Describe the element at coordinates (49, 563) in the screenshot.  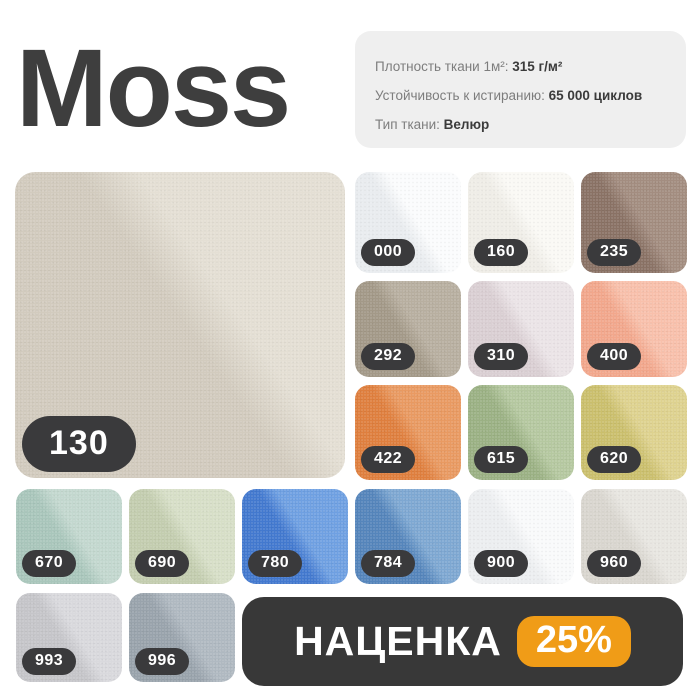
I see `swatch-code-pill: 670` at that location.